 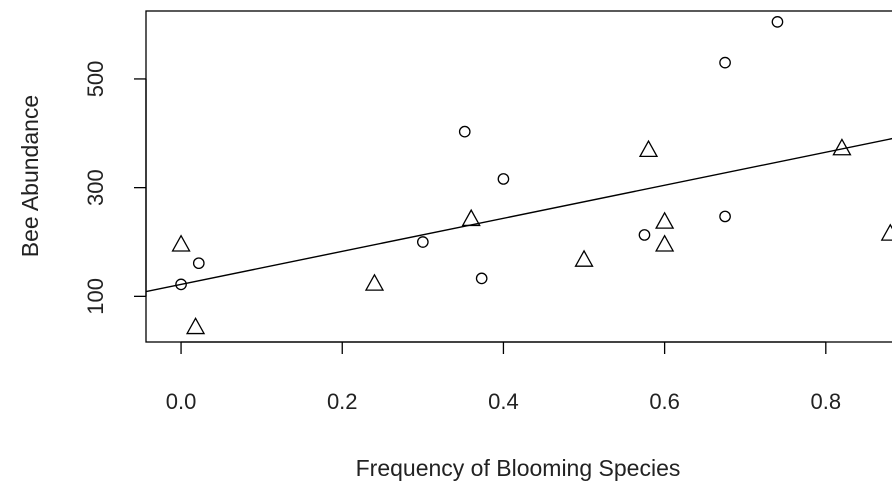 I want to click on y-axis-title: Bee Abundance, so click(x=30, y=176).